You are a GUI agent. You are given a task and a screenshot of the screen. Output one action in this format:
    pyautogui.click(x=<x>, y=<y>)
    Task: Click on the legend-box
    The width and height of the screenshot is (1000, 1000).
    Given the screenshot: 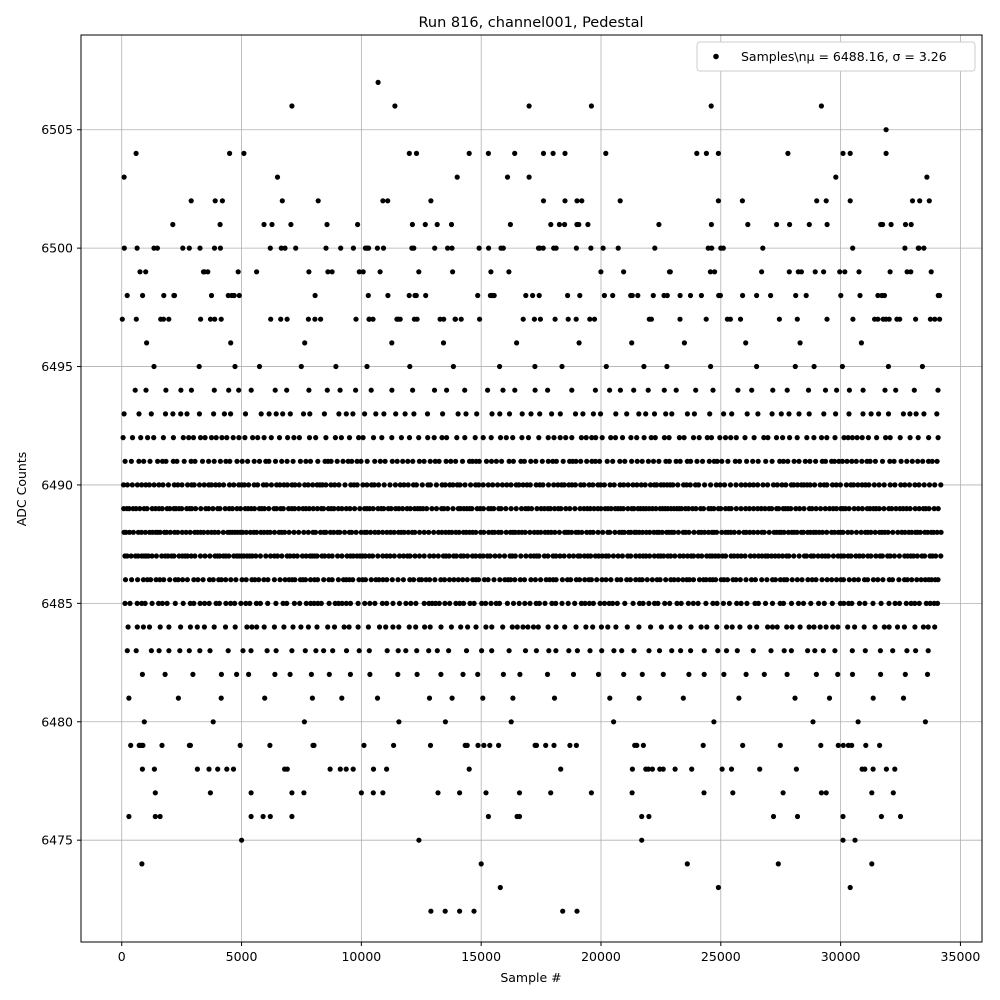 What is the action you would take?
    pyautogui.click(x=836, y=56)
    